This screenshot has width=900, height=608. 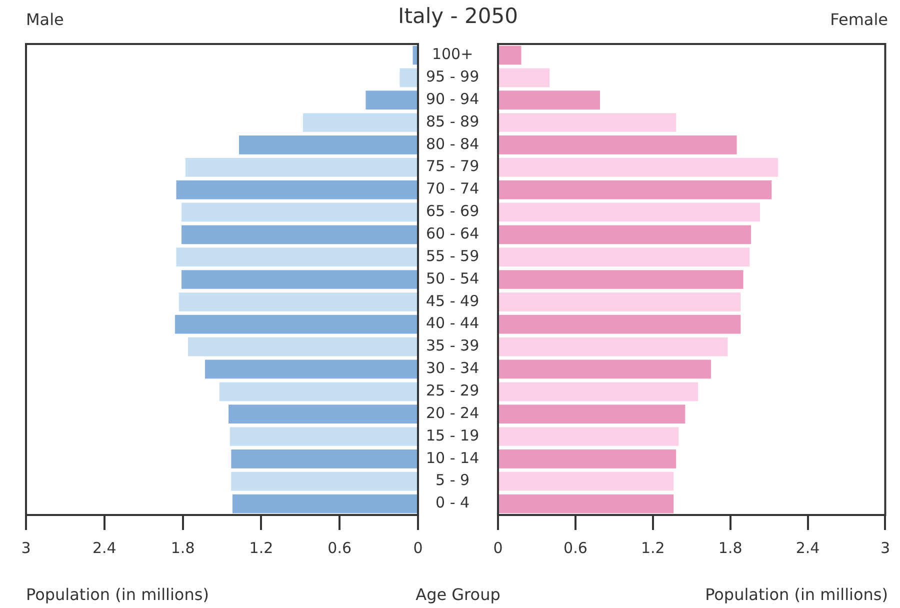 I want to click on y-tick-label: 0 - 4, so click(x=453, y=503).